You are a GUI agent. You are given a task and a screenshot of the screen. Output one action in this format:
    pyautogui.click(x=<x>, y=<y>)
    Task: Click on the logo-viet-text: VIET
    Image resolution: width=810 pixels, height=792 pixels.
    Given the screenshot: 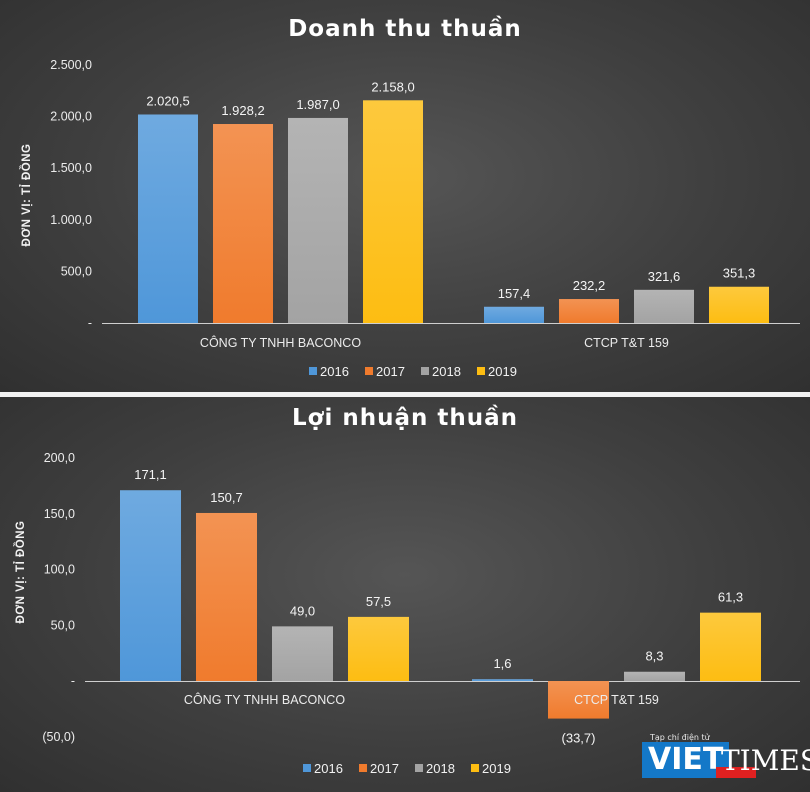 What is the action you would take?
    pyautogui.click(x=686, y=760)
    